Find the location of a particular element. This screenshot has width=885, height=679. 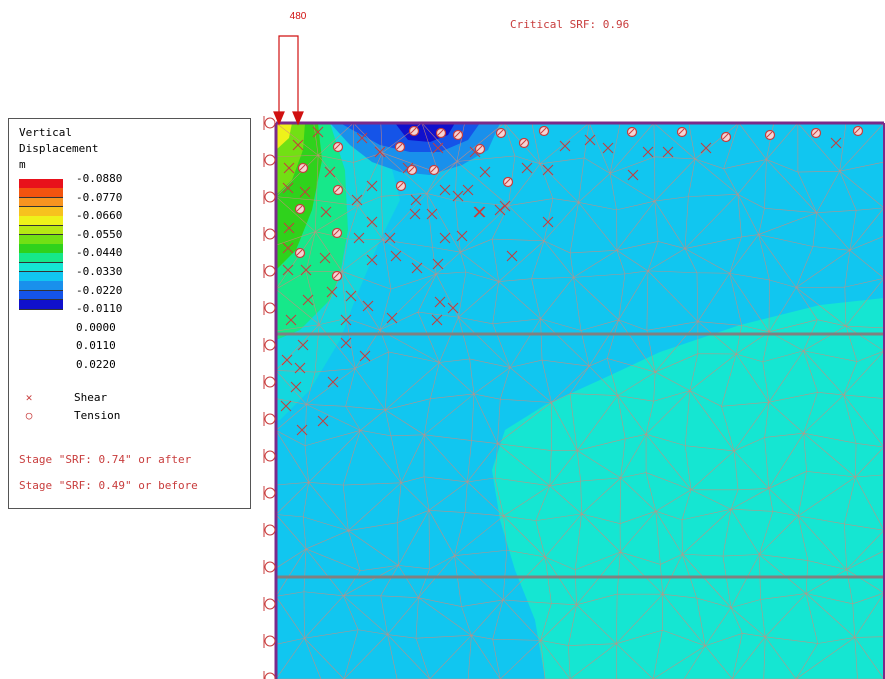

distributed-load is located at coordinates (288, 80).